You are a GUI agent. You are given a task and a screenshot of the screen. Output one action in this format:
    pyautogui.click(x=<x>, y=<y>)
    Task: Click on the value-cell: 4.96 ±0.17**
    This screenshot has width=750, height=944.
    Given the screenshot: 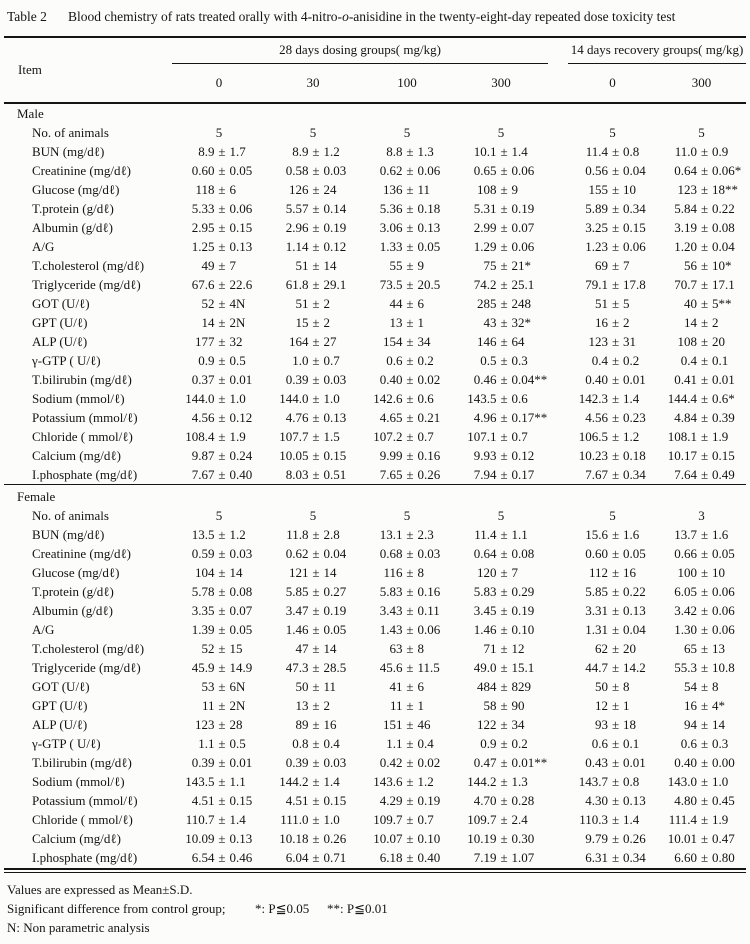 What is the action you would take?
    pyautogui.click(x=501, y=417)
    